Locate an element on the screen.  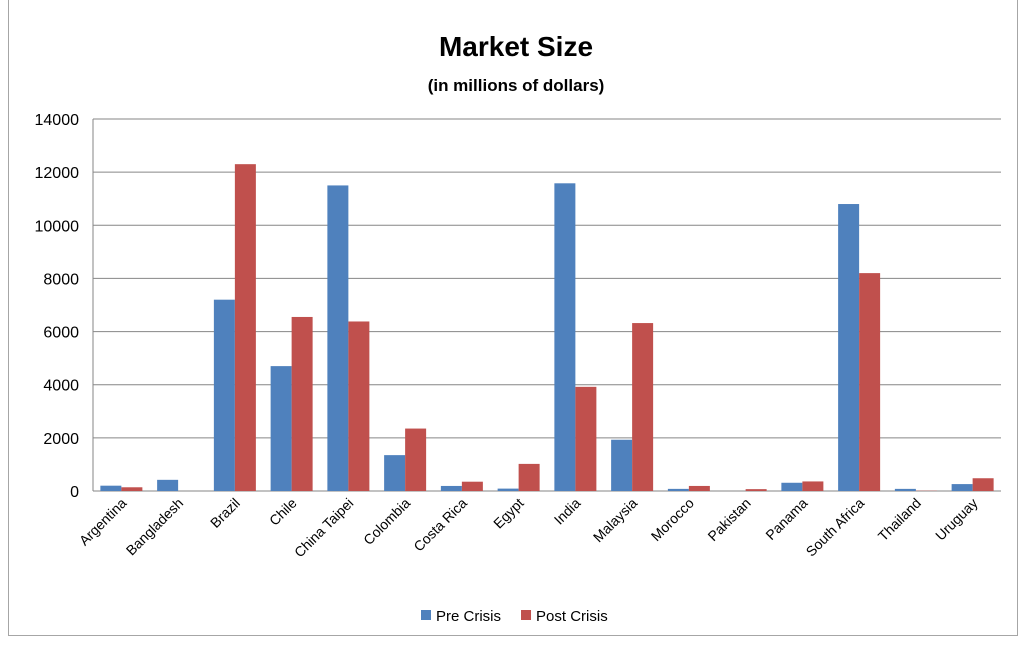
x-category-label: China Taipei is located at coordinates (324, 528).